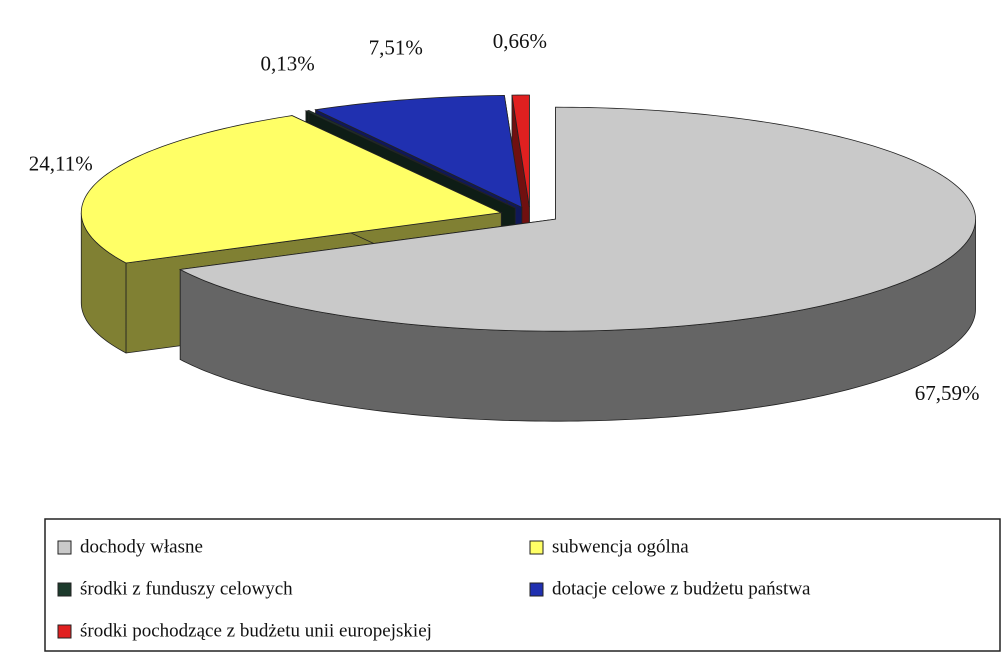  I want to click on legend-label: dotacje celowe z budżetu państwa, so click(681, 588).